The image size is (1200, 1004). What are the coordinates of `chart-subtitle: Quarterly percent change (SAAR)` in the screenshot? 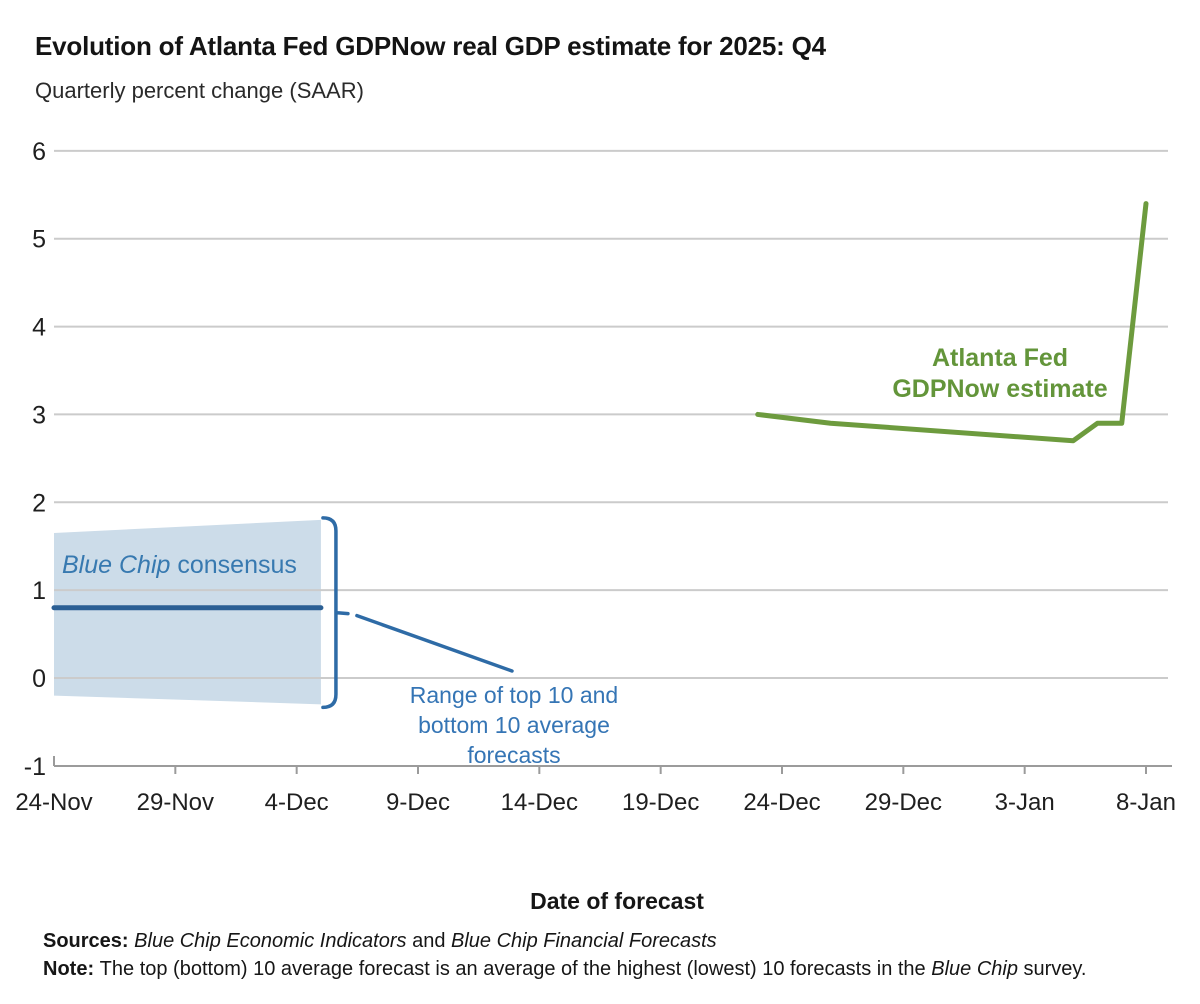 It's located at (199, 90).